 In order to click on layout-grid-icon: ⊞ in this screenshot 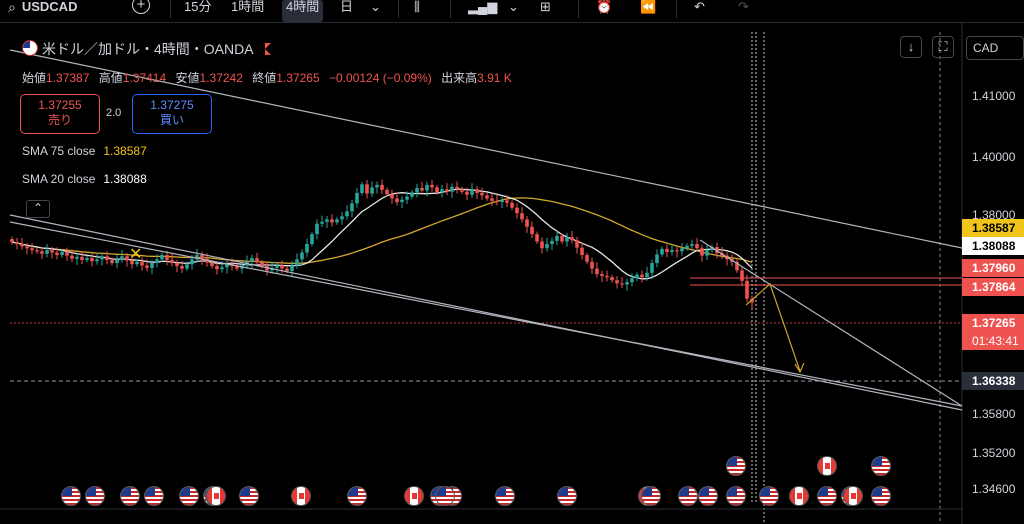, I will do `click(545, 7)`.